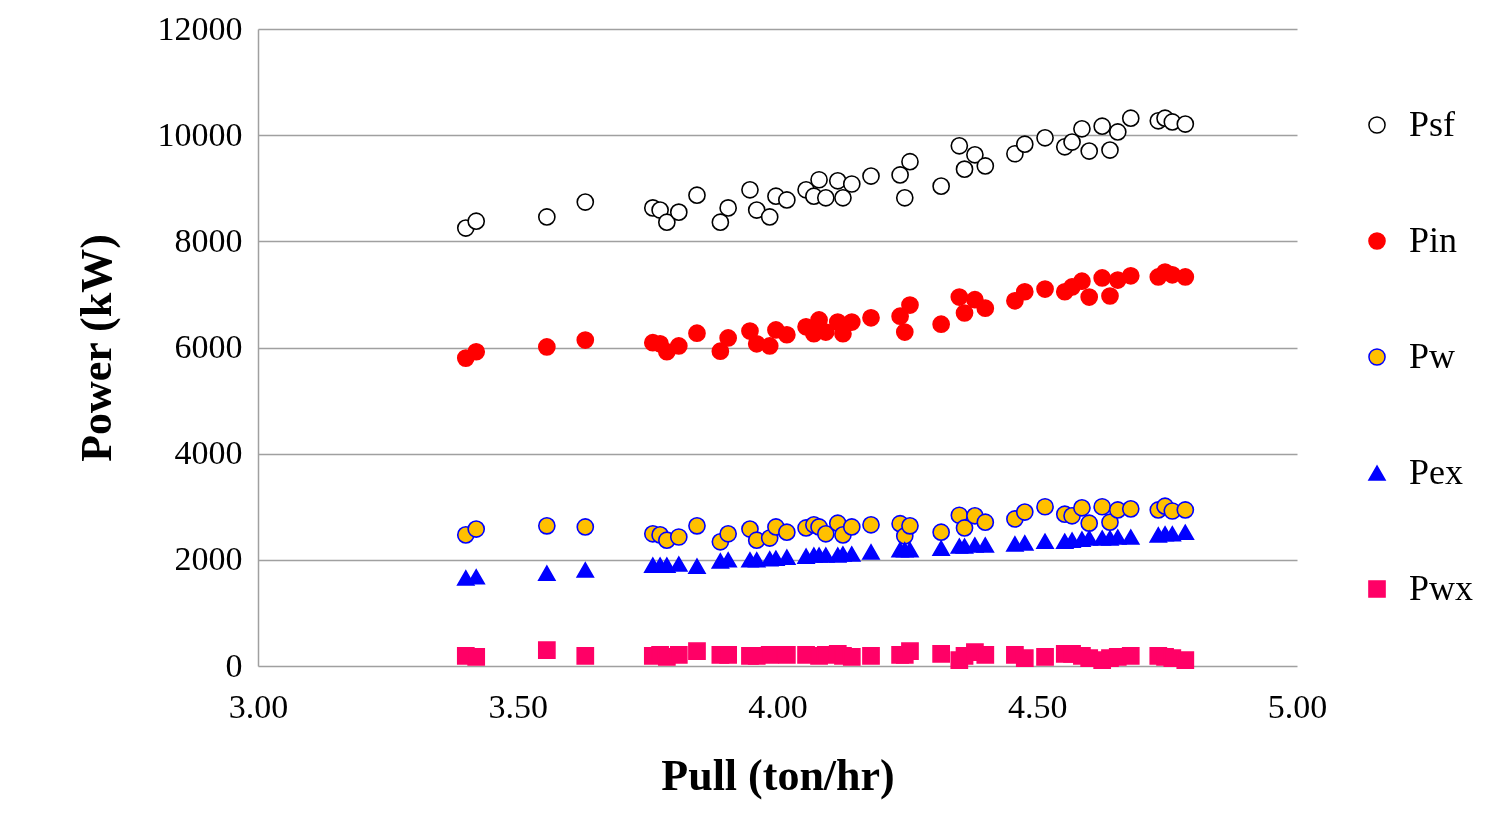 The height and width of the screenshot is (828, 1493). Describe the element at coordinates (200, 28) in the screenshot. I see `y-tick-label: 12000` at that location.